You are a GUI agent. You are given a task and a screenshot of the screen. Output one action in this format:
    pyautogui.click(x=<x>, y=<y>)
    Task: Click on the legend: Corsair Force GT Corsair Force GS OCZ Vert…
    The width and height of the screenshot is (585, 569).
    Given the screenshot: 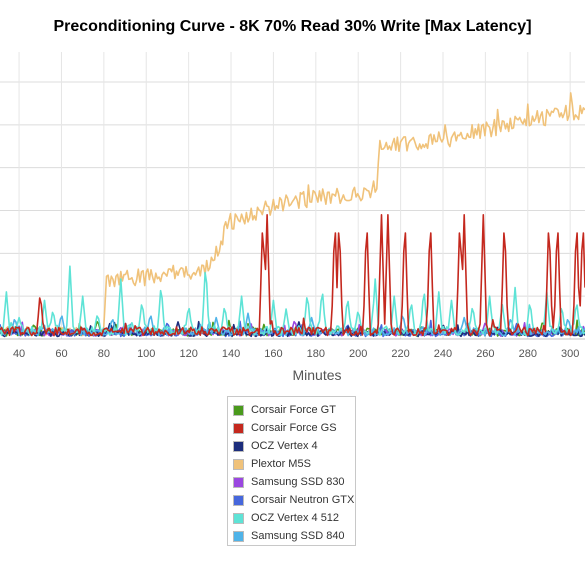 What is the action you would take?
    pyautogui.click(x=291, y=471)
    